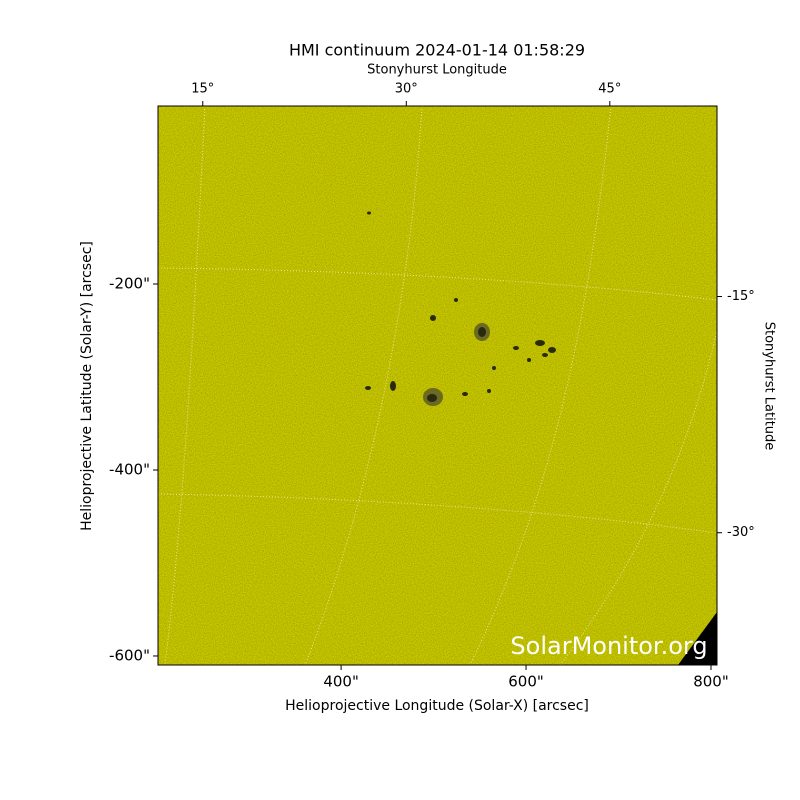 The image size is (800, 800). What do you see at coordinates (609, 89) in the screenshot?
I see `x2-tick-label: 45°` at bounding box center [609, 89].